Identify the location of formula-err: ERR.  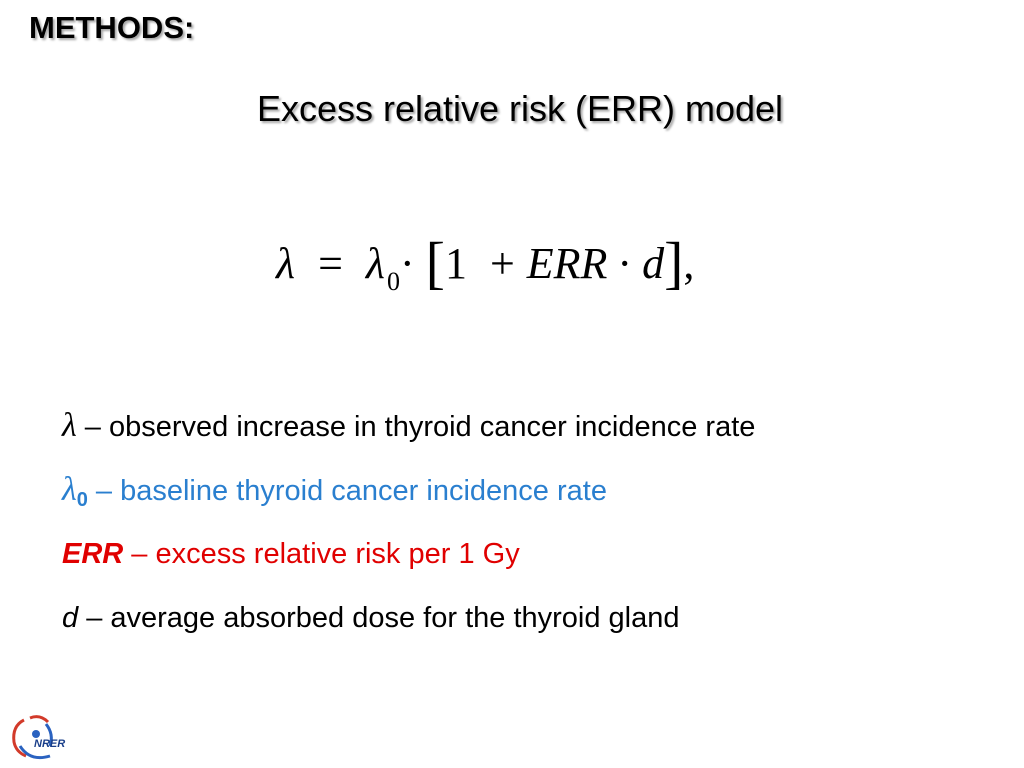
(567, 263).